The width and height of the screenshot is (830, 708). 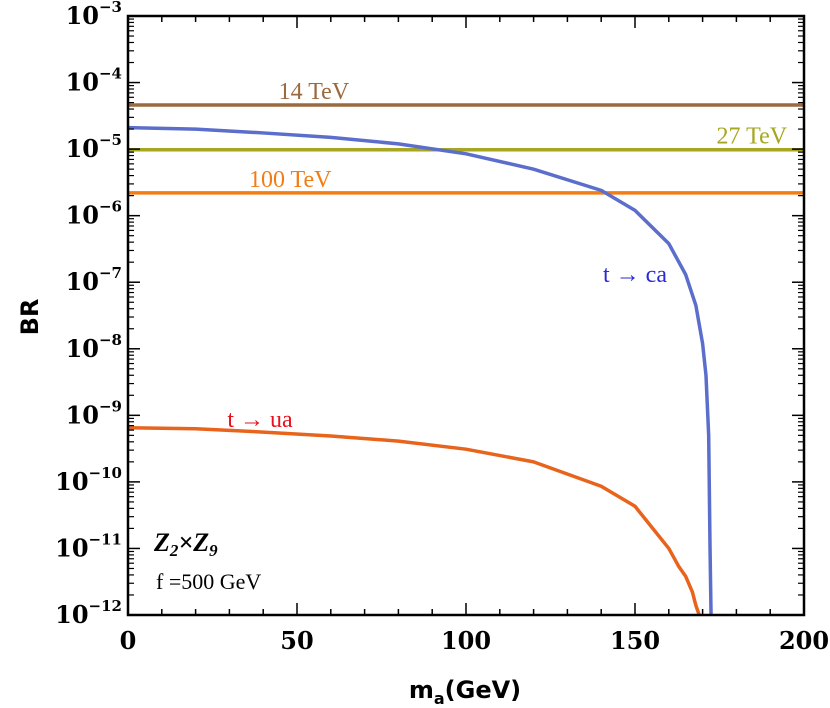 I want to click on y-tick-label: 10⁻⁵, so click(x=94, y=147).